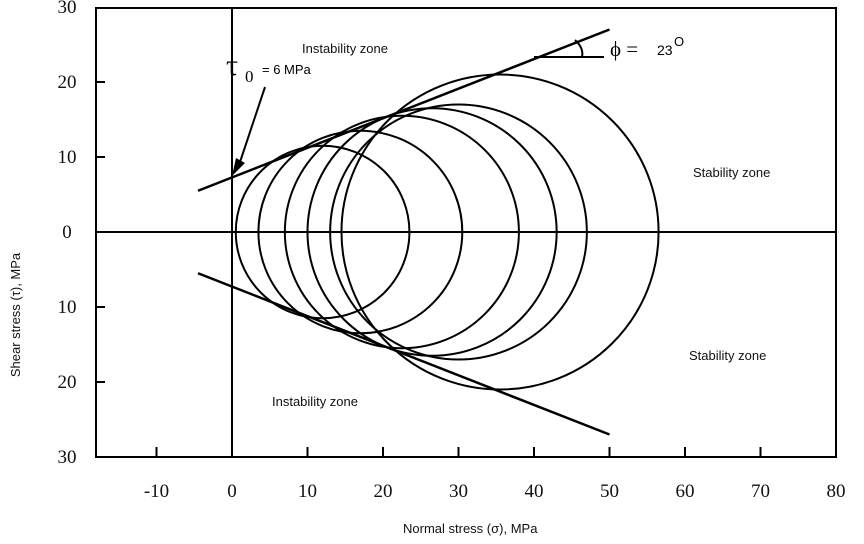 This screenshot has width=864, height=544. What do you see at coordinates (458, 491) in the screenshot?
I see `x-tick-label: 30` at bounding box center [458, 491].